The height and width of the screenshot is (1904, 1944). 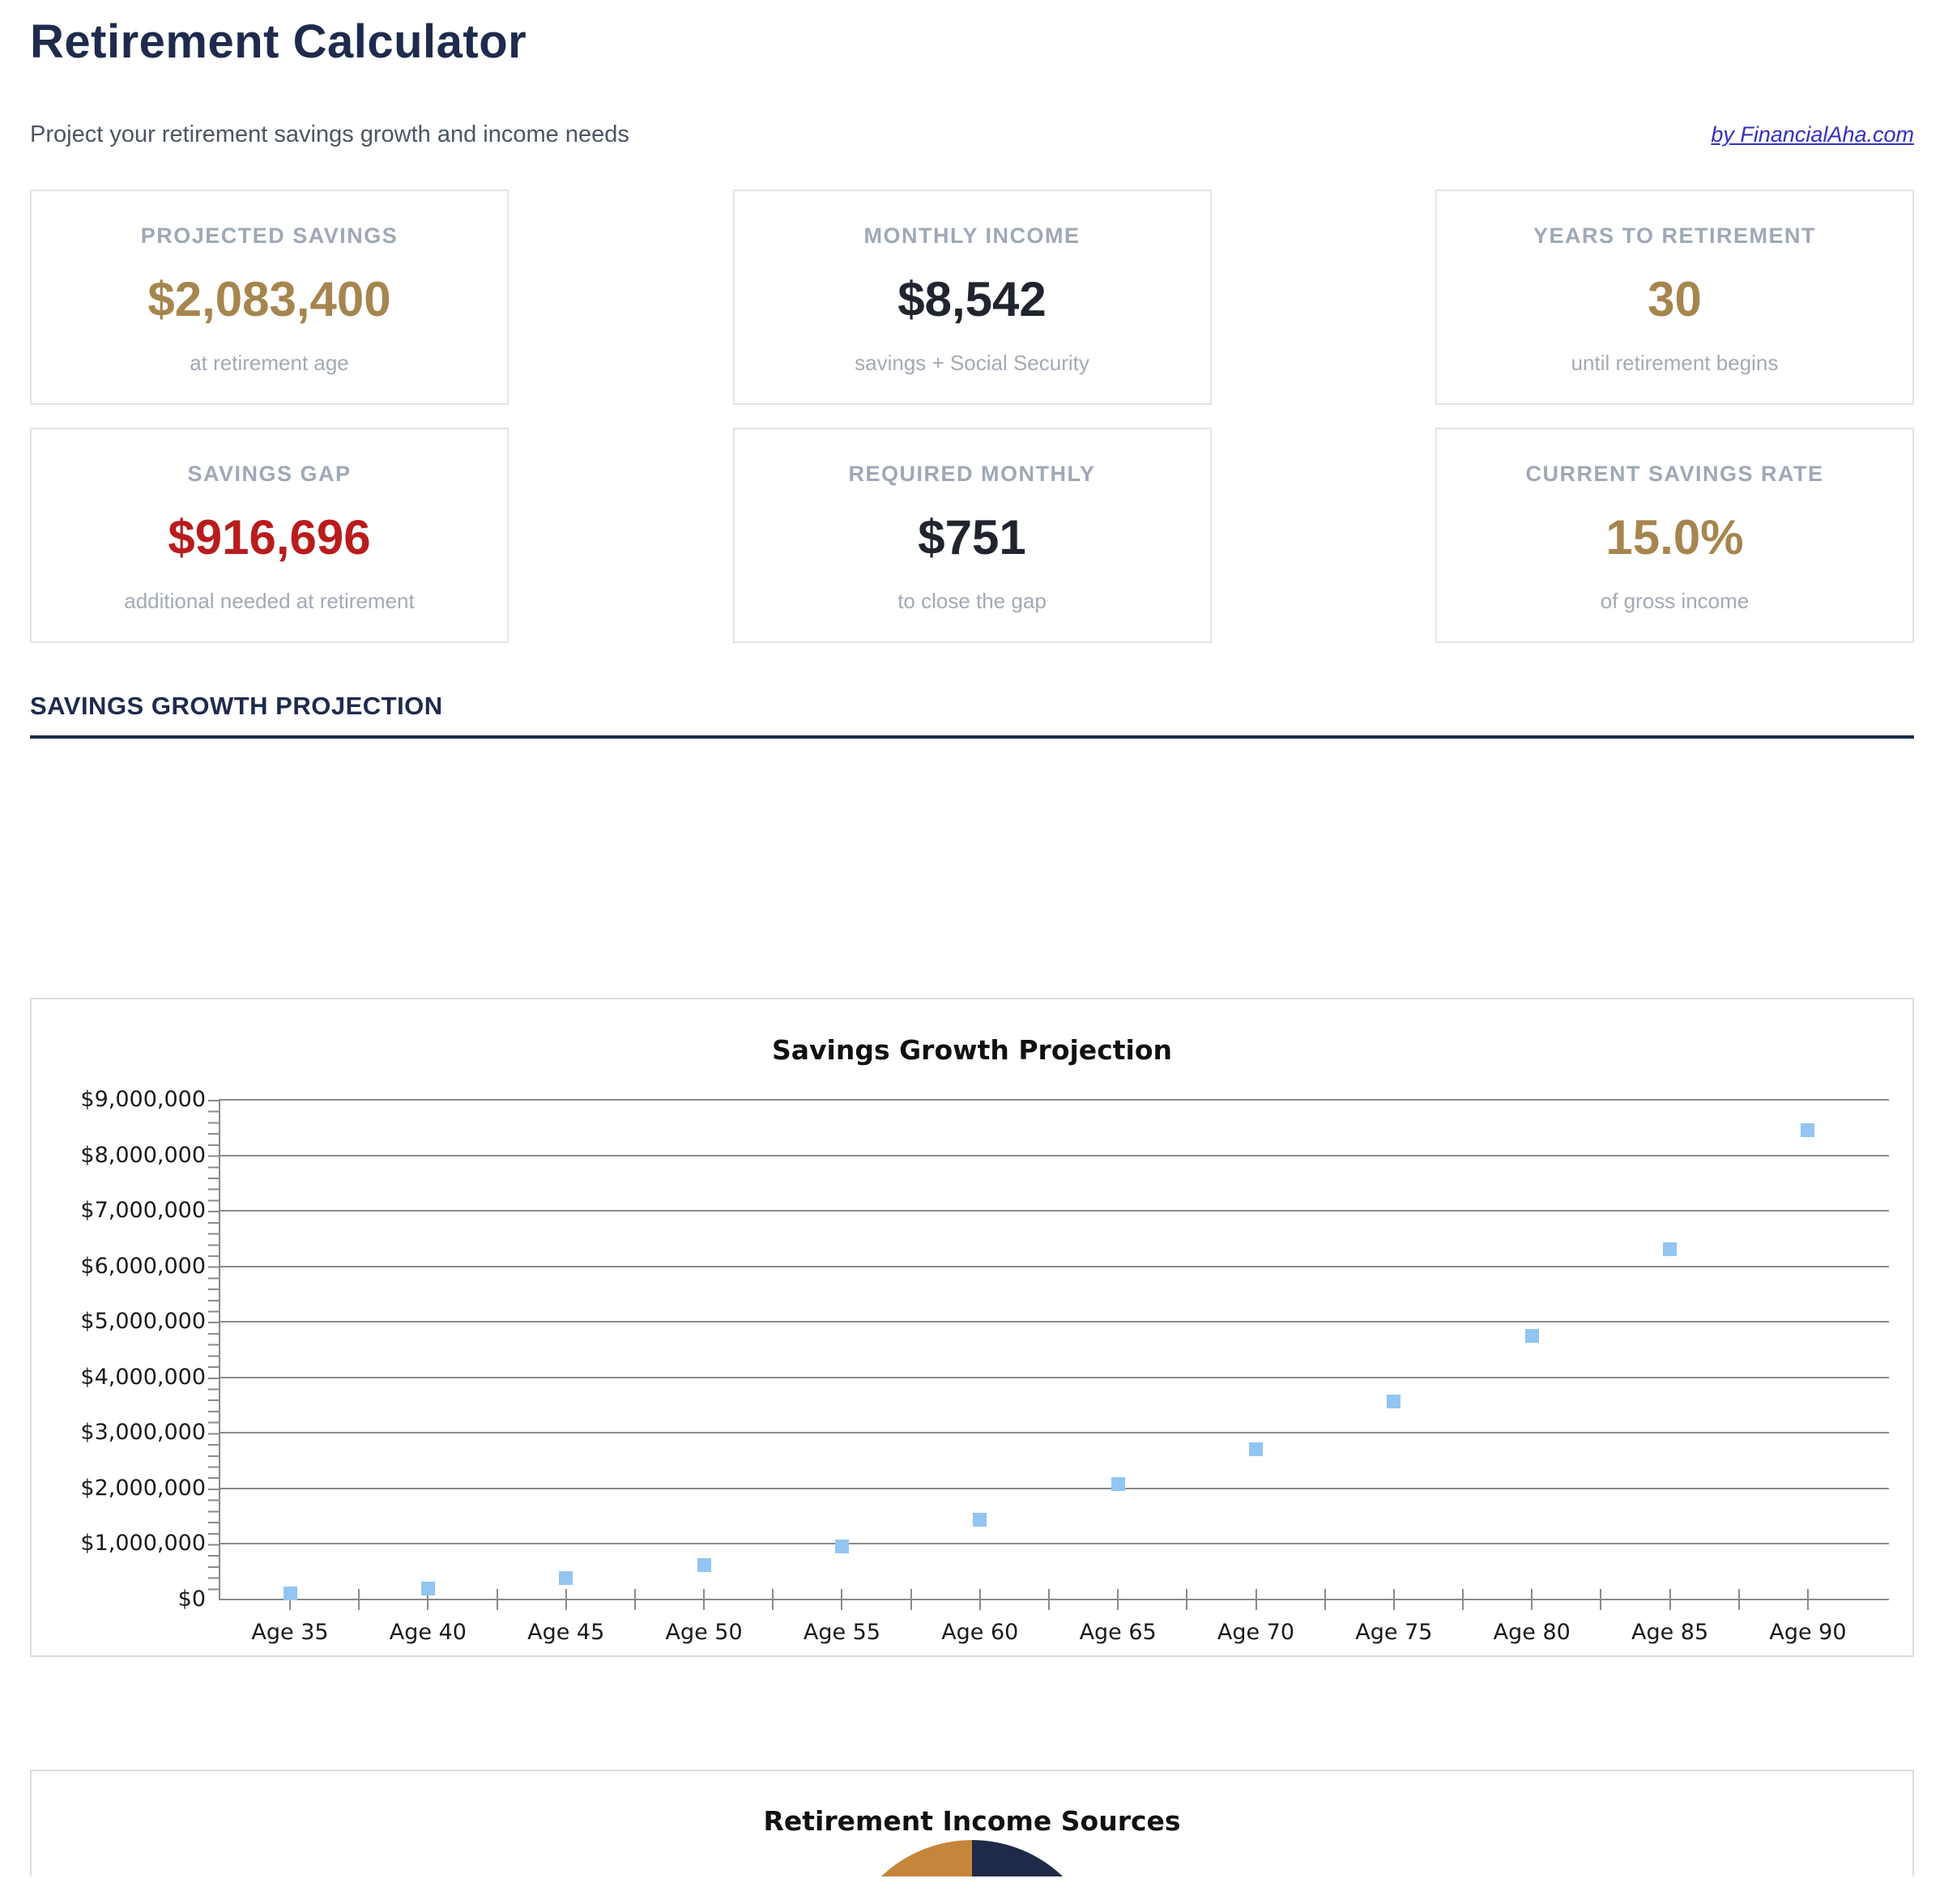 I want to click on stat-caption: until retirement begins, so click(x=1675, y=363).